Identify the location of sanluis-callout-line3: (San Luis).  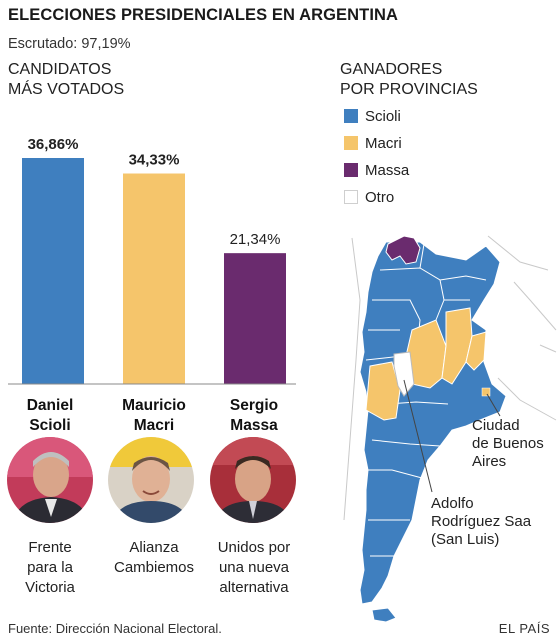
(465, 539).